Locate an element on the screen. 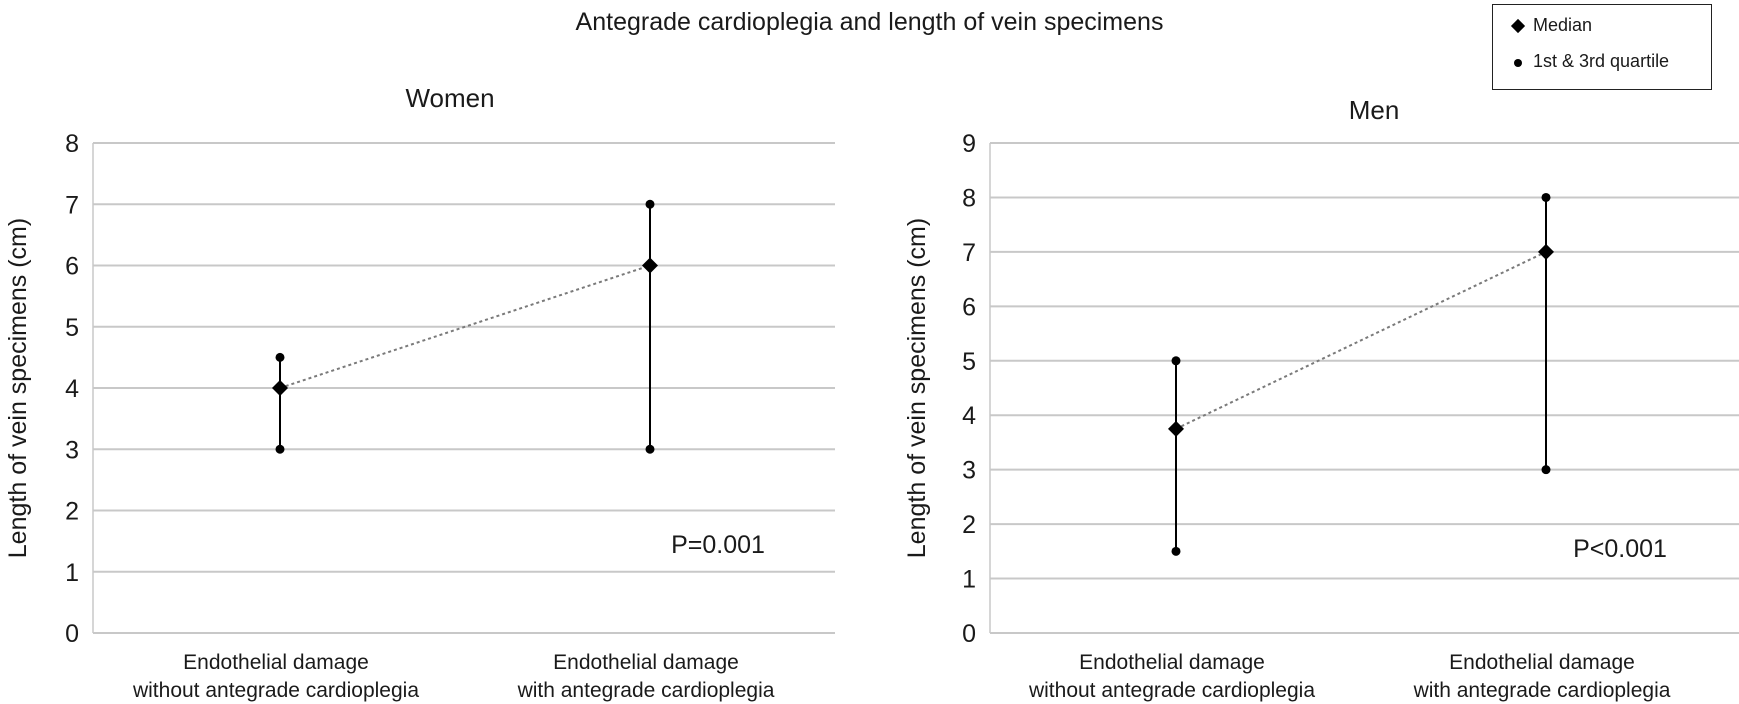 The image size is (1739, 704). legend: Median 1st & 3rd quartile is located at coordinates (1602, 47).